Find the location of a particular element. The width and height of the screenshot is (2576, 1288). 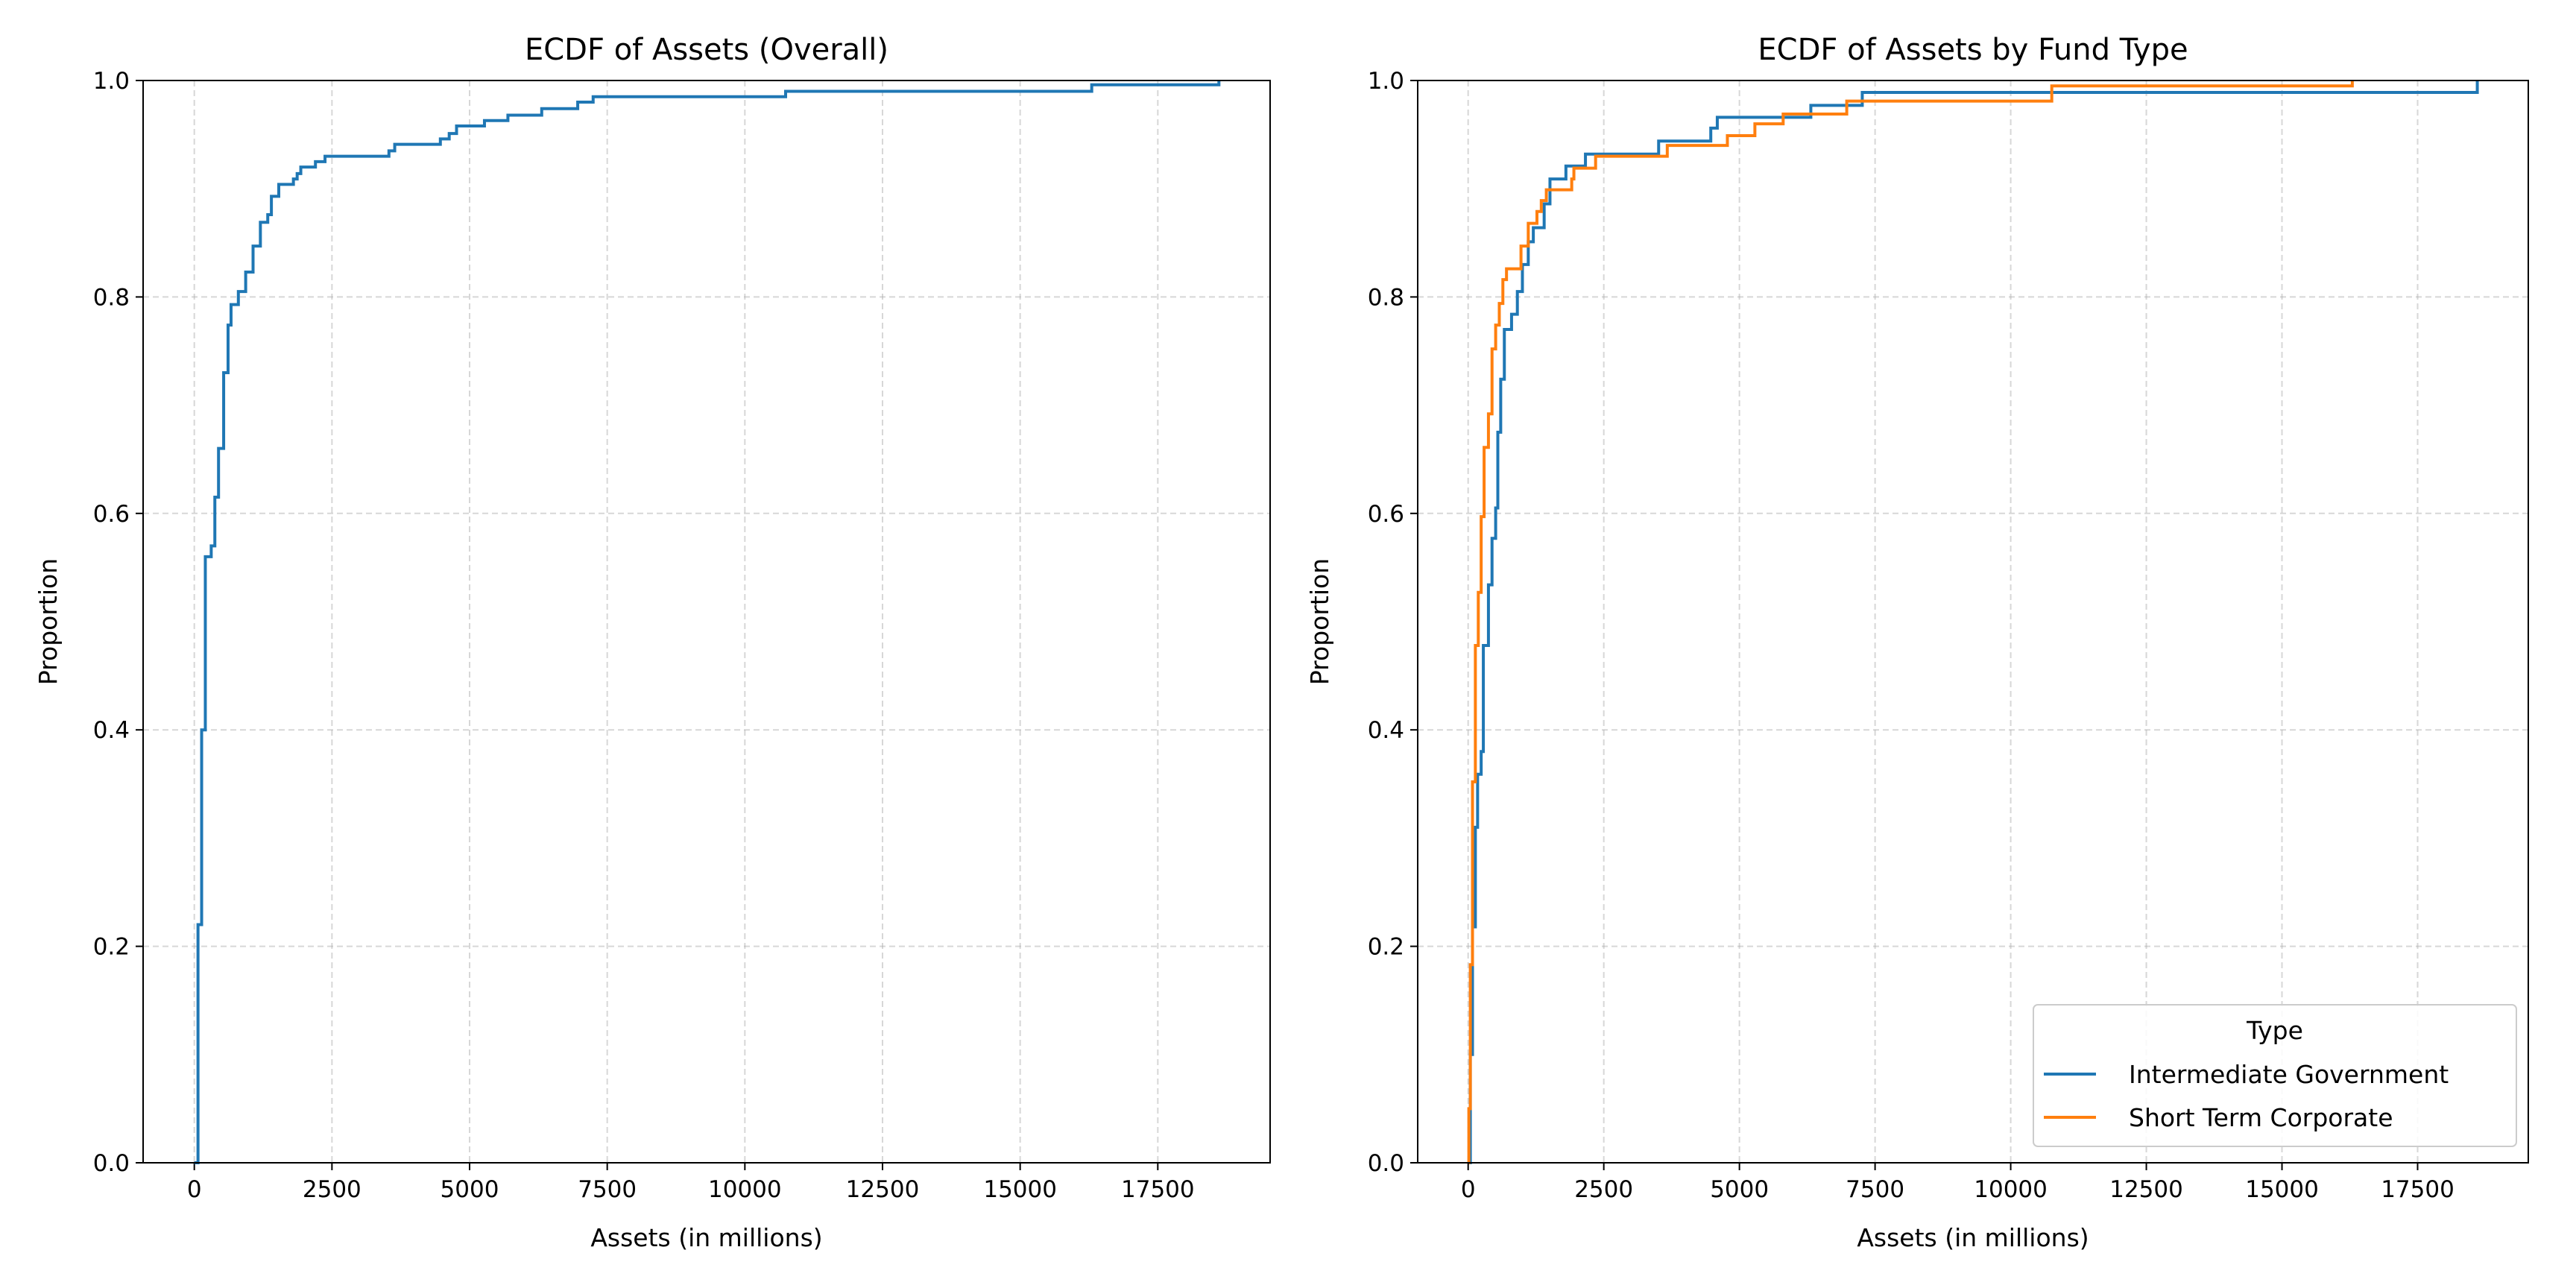

legend-box is located at coordinates (2275, 1075).